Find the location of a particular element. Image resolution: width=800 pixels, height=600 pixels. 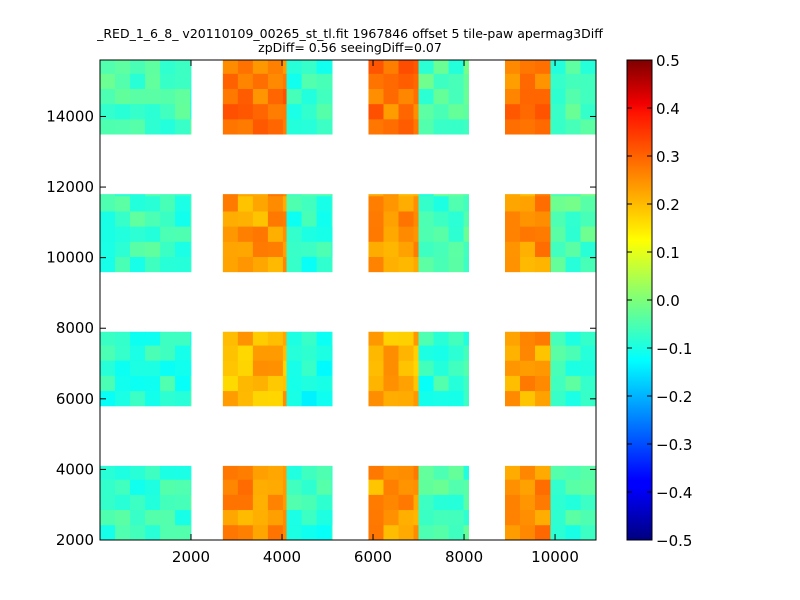

colorbar: 0.5 0.4 0.3 0.2 0.1 0.0 −0.1 −0.2 −0.3 −0.4 −0.5 is located at coordinates (659, 301).